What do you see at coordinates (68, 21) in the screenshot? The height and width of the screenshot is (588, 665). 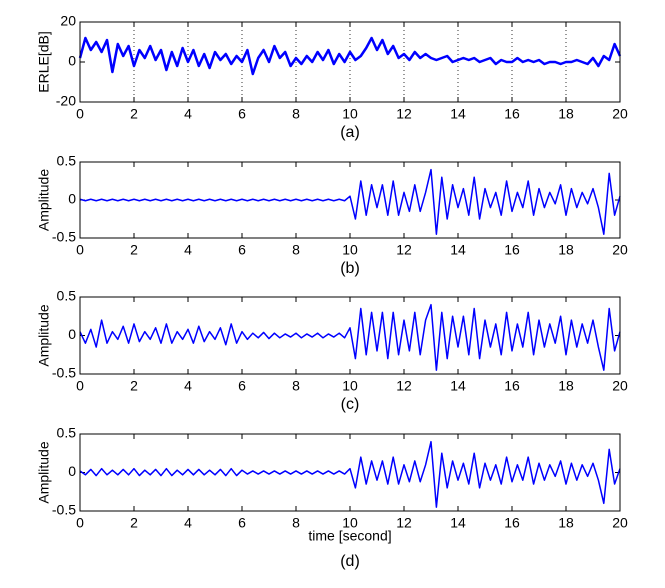 I see `y-tick-label: 20` at bounding box center [68, 21].